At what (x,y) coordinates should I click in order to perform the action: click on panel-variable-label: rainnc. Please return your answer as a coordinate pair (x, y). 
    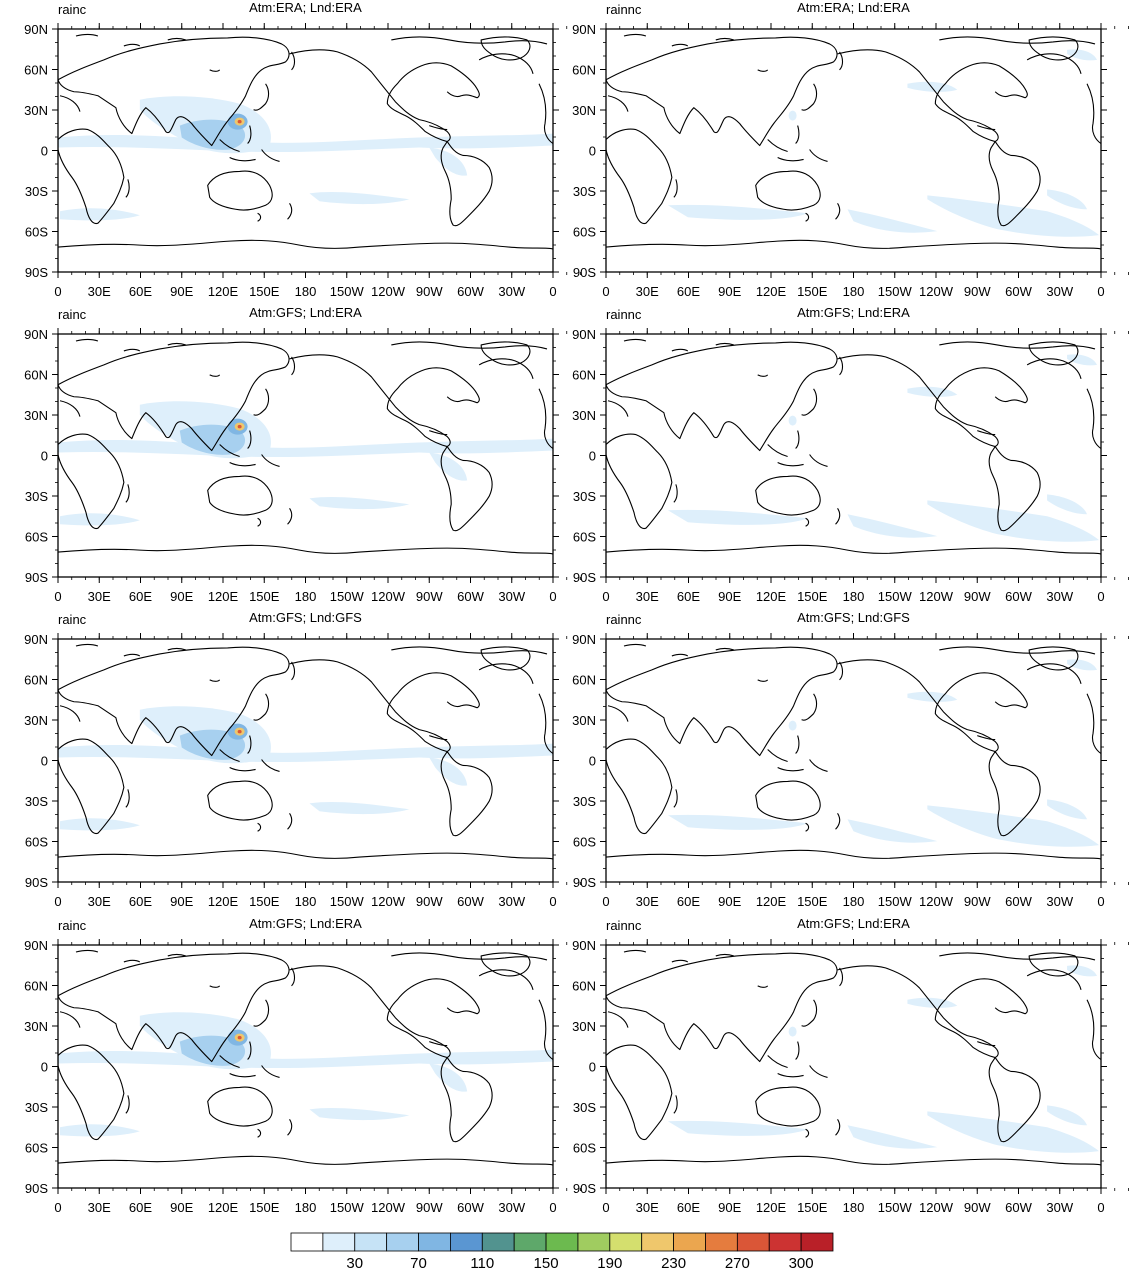
    Looking at the image, I should click on (624, 314).